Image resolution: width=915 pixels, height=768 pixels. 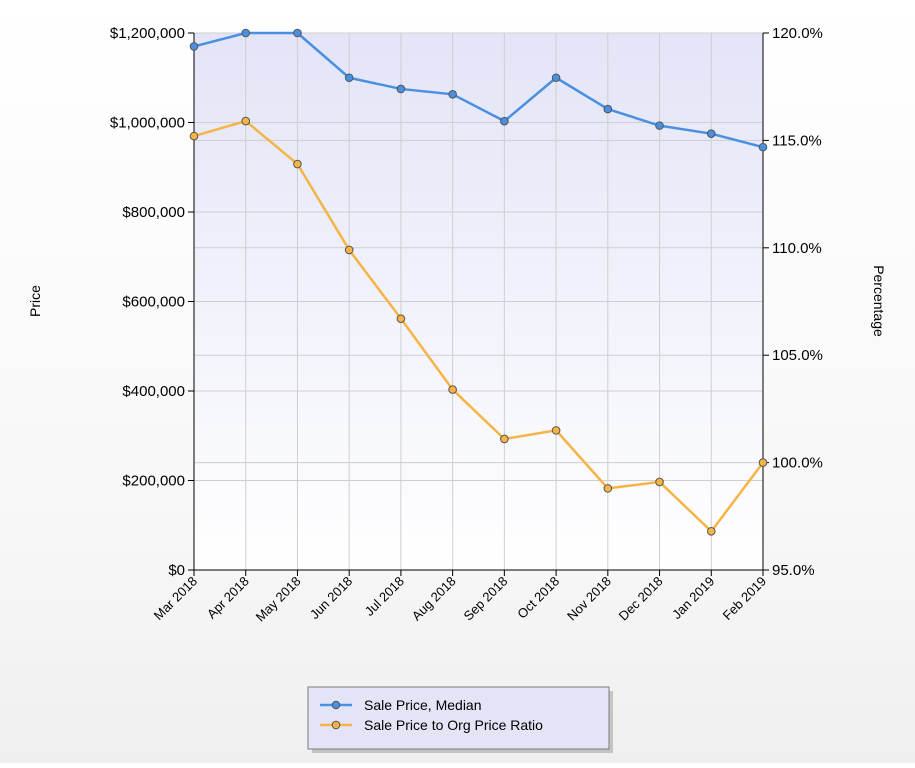 I want to click on legend-label: Sale Price, Median, so click(x=423, y=705).